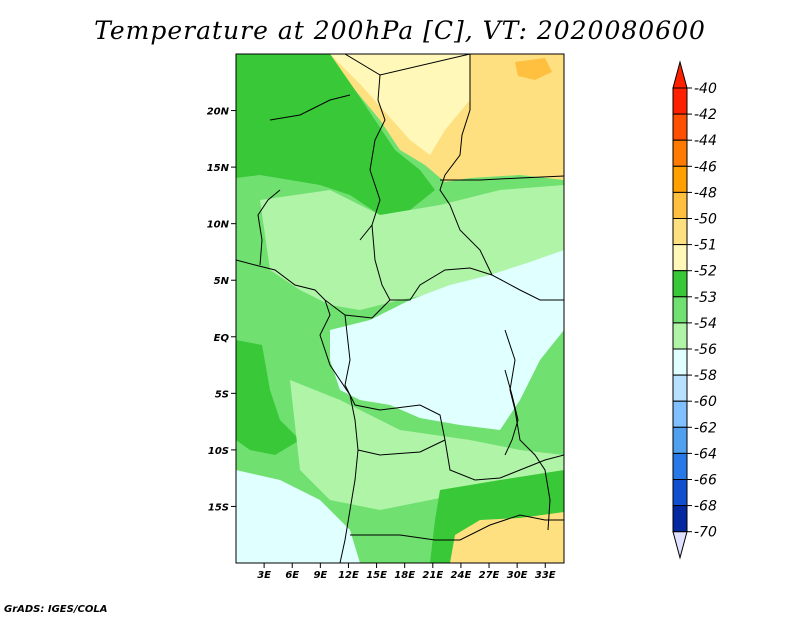 This screenshot has height=618, width=800. Describe the element at coordinates (705, 402) in the screenshot. I see `colorbar-label: -60` at that location.